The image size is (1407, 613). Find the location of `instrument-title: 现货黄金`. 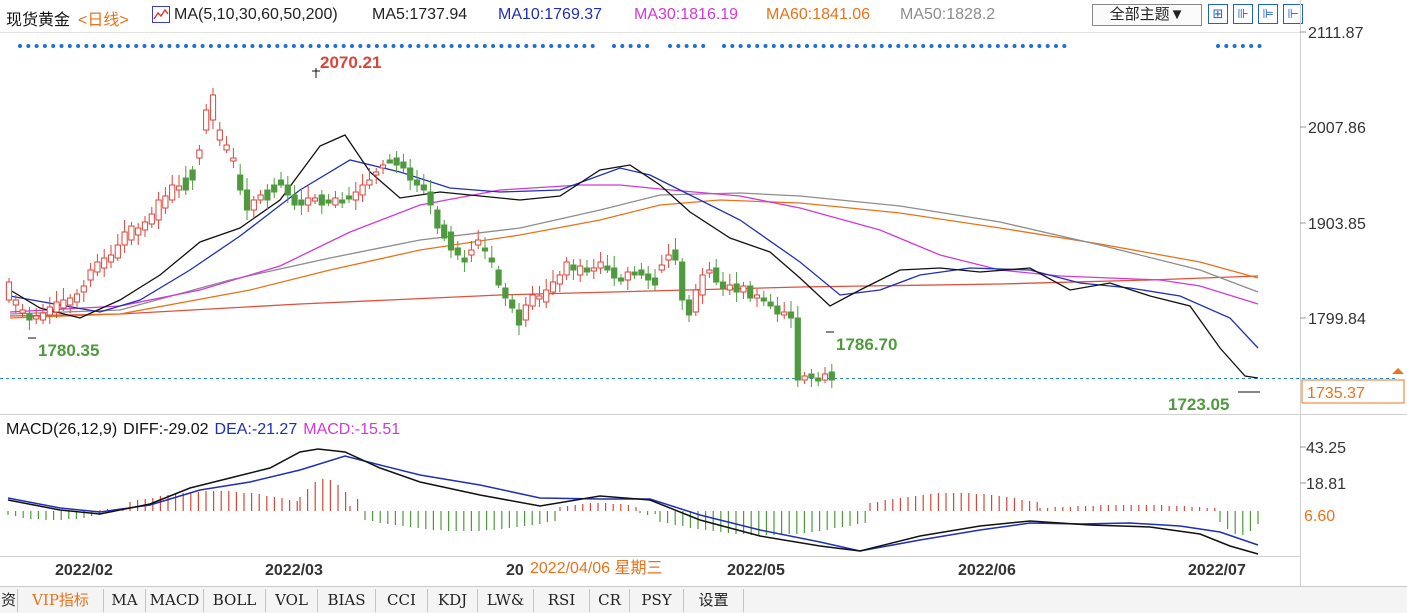

instrument-title: 现货黄金 is located at coordinates (38, 20).